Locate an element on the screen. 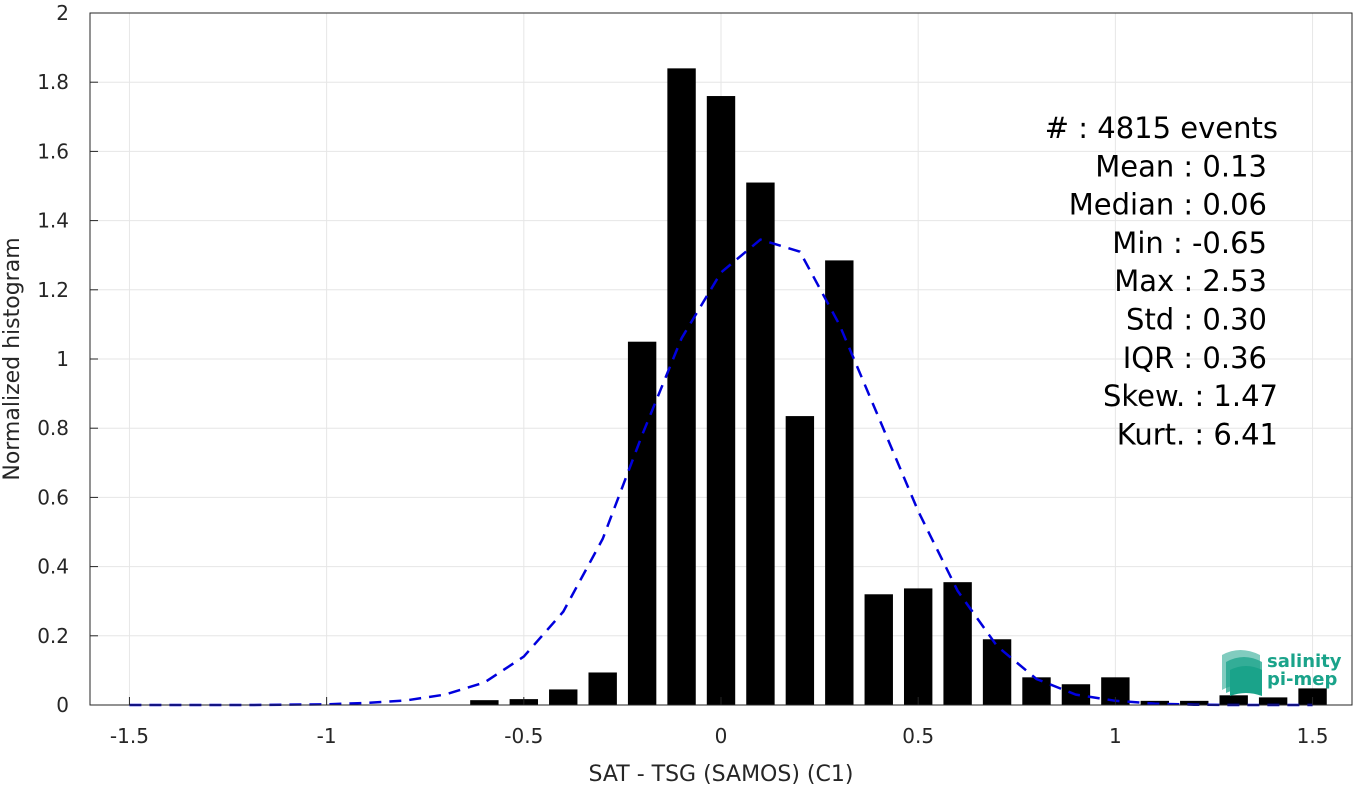 This screenshot has width=1367, height=785. x-axis: -1.5 -1 -0.5 0 0.5 1 1.5 is located at coordinates (719, 722).